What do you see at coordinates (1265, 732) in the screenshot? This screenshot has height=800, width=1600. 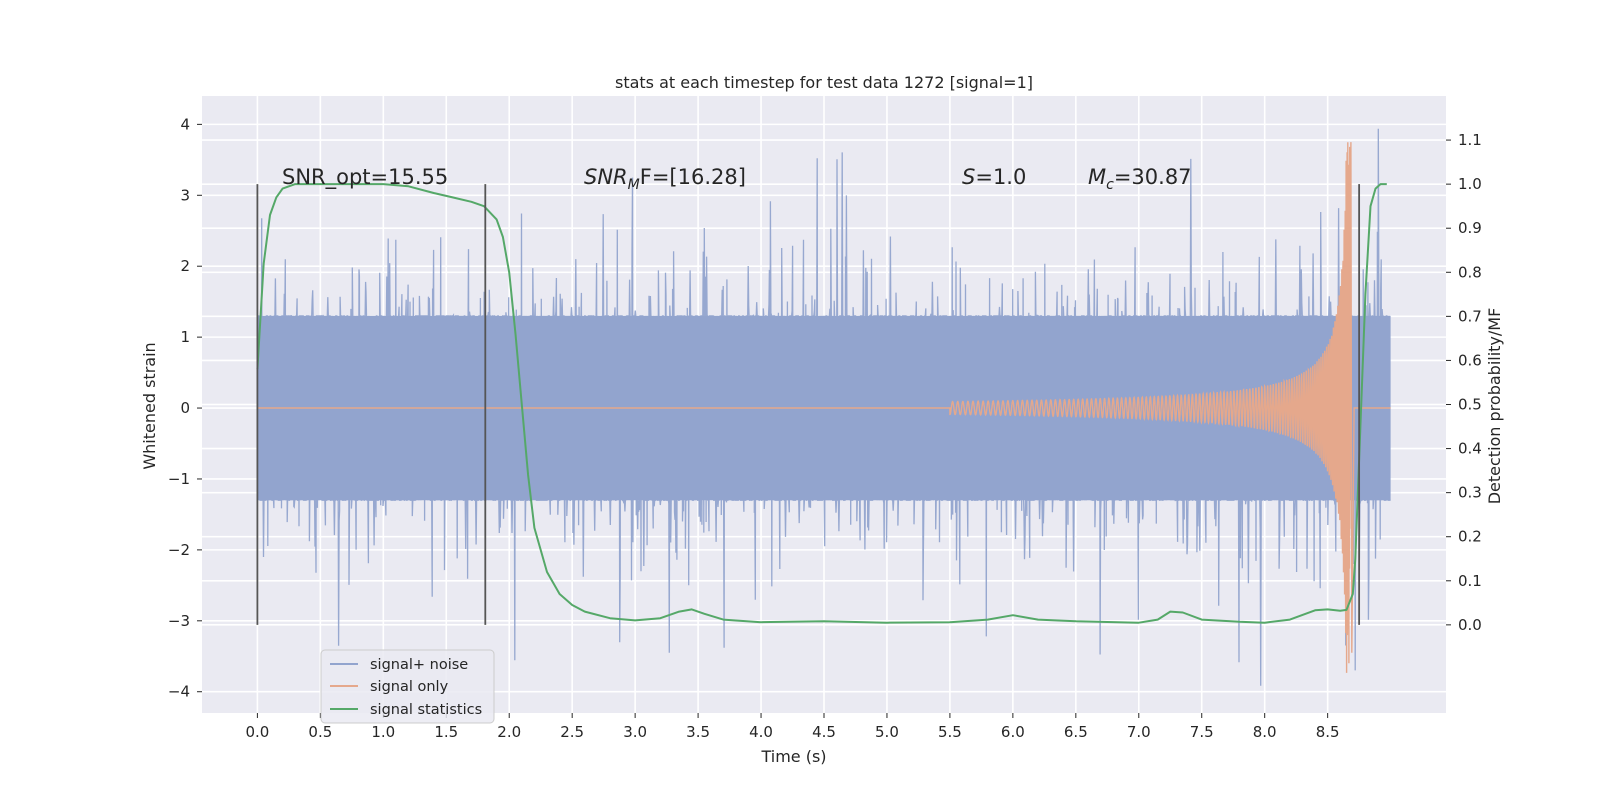 I see `x-tick-label: 8.0` at bounding box center [1265, 732].